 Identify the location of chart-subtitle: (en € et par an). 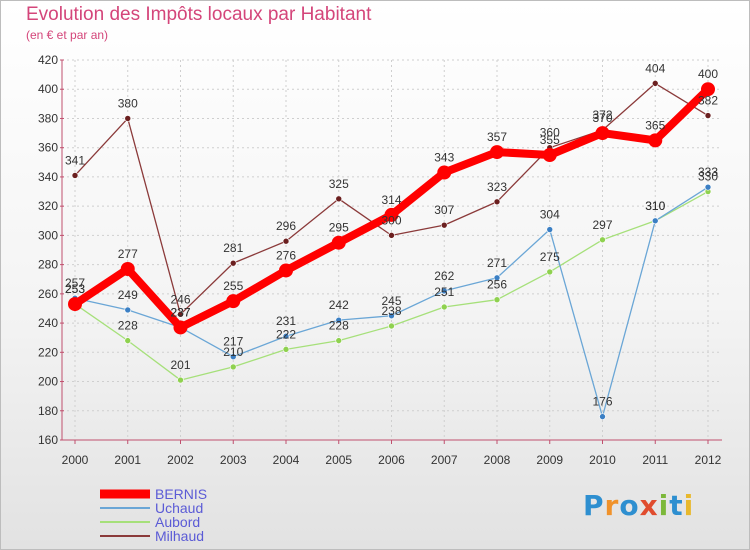
(67, 35).